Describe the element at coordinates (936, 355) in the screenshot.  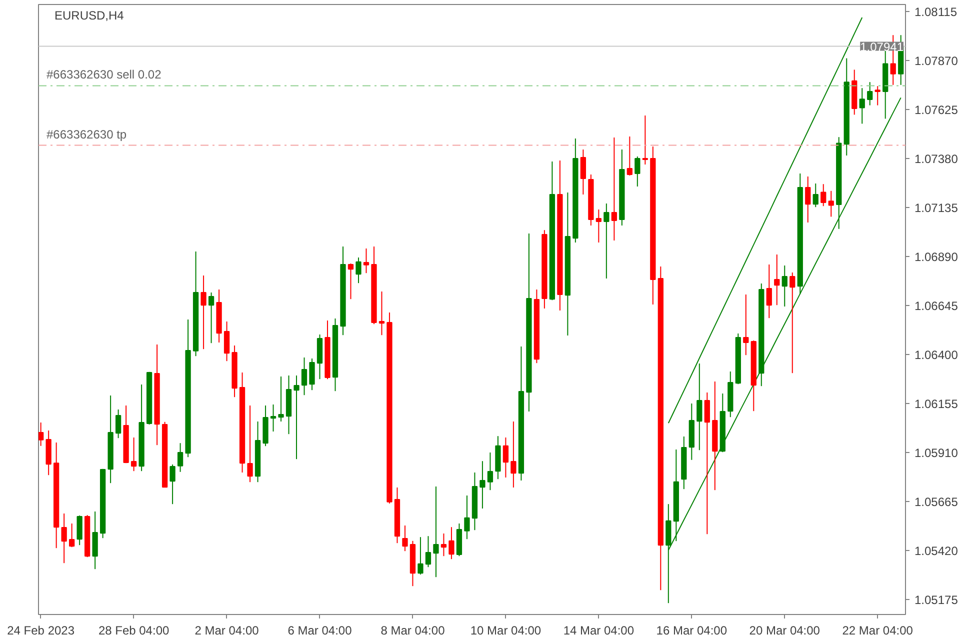
I see `y-tick-label: 1.06400` at that location.